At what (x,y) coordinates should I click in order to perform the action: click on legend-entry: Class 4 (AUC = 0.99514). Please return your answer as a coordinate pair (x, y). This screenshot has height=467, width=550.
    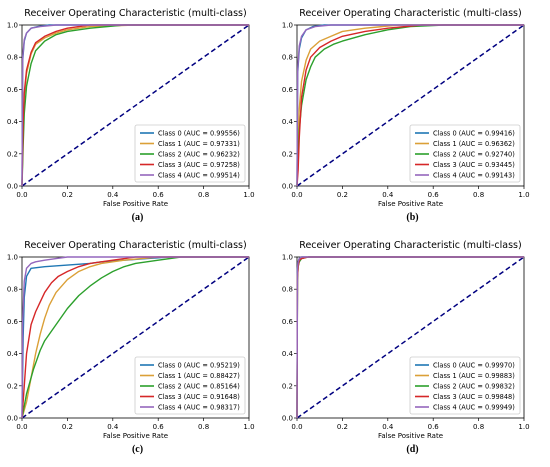
    Looking at the image, I should click on (199, 176).